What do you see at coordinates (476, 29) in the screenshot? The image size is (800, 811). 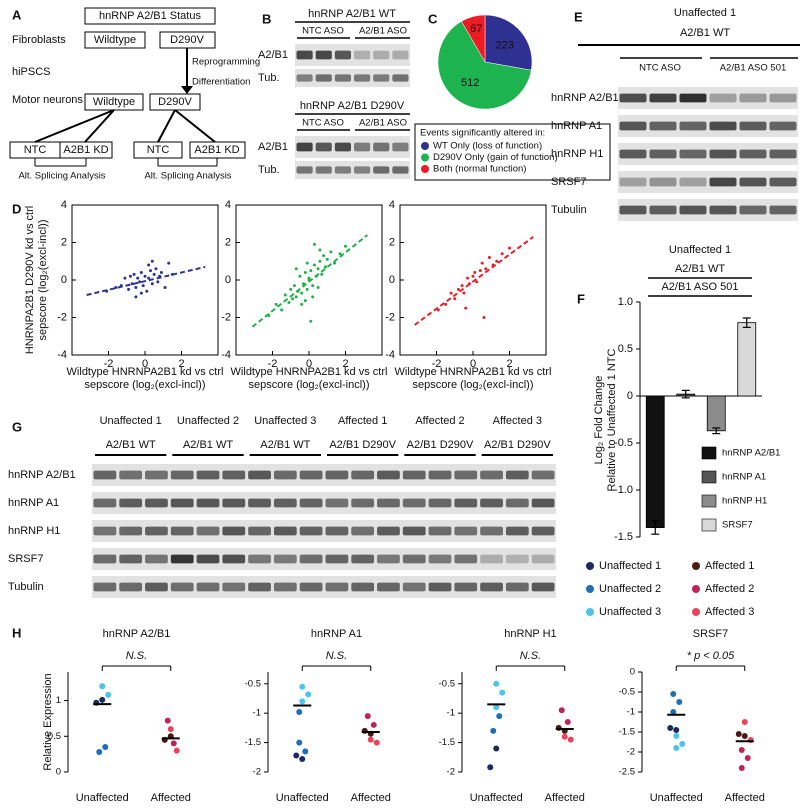 I see `pie-value-label: 67` at bounding box center [476, 29].